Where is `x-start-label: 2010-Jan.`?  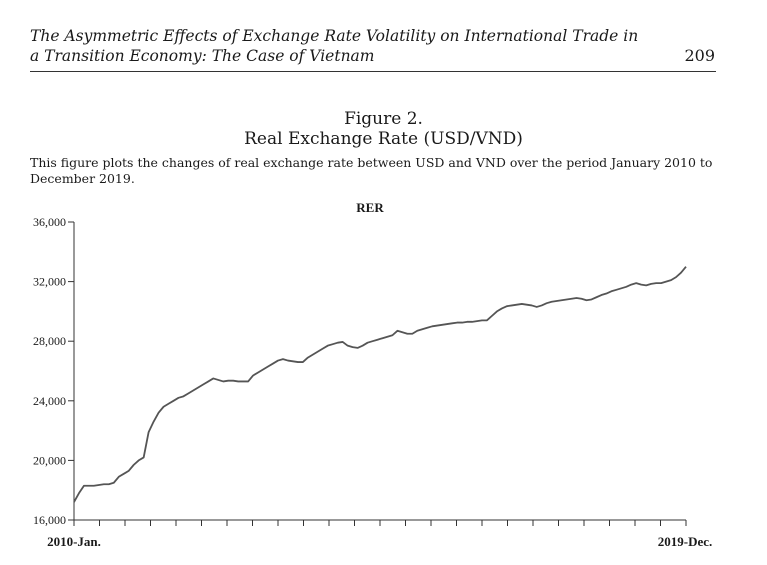 x-start-label: 2010-Jan. is located at coordinates (74, 541).